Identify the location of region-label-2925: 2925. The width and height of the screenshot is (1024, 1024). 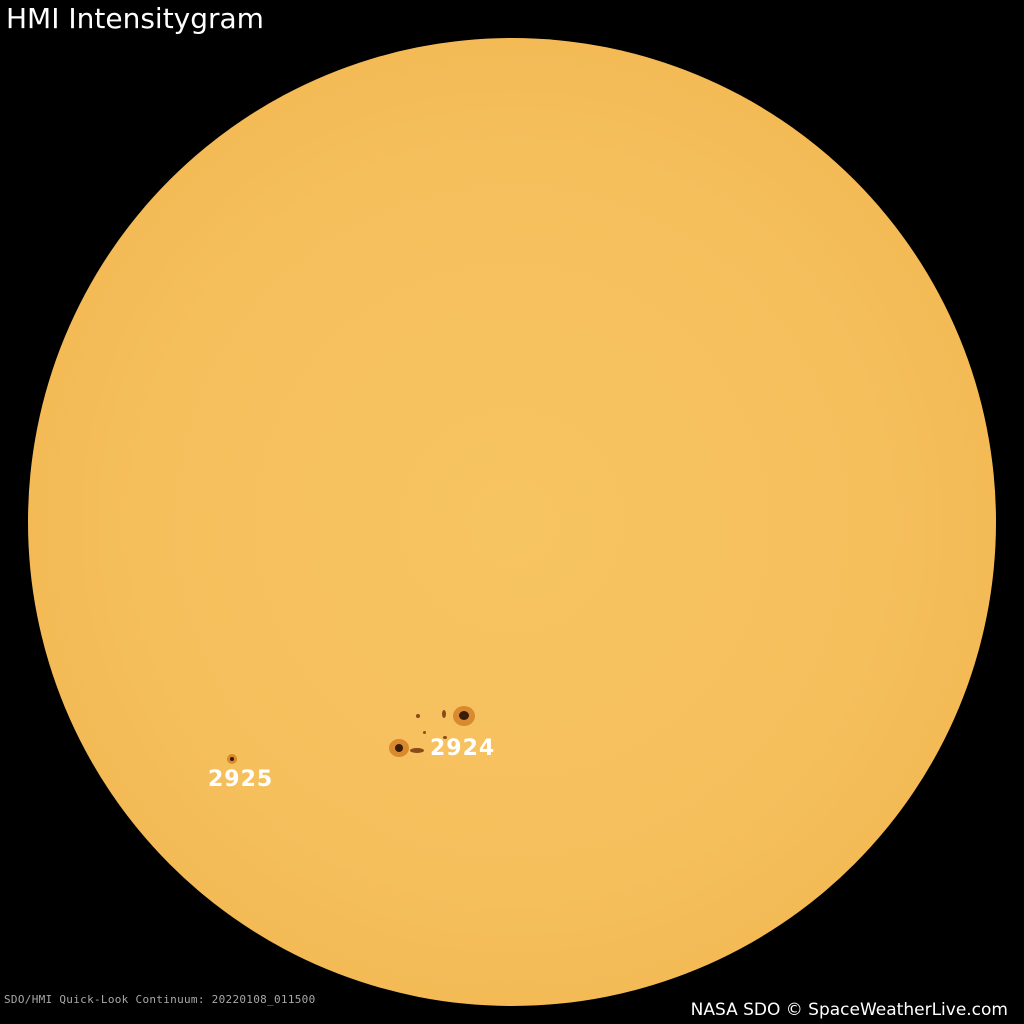
(241, 779).